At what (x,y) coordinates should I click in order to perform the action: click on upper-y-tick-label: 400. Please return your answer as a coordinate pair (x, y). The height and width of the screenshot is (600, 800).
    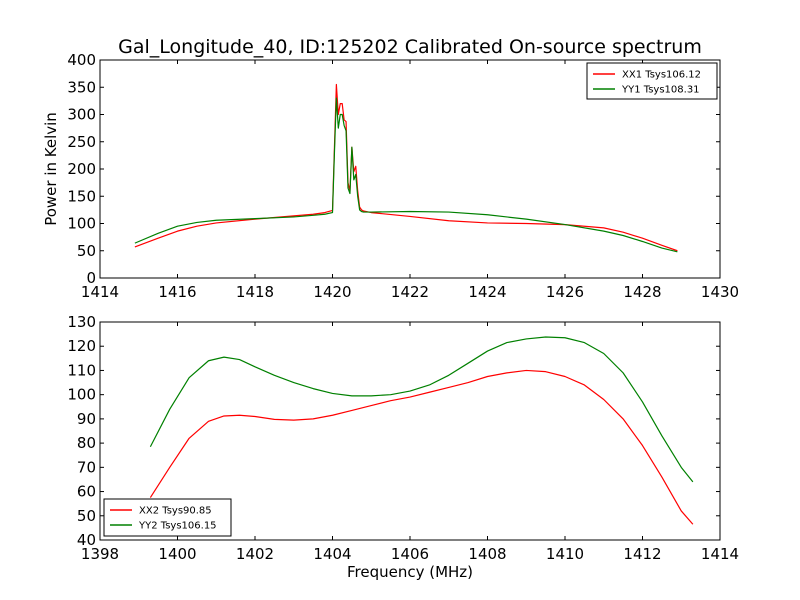
    Looking at the image, I should click on (81, 60).